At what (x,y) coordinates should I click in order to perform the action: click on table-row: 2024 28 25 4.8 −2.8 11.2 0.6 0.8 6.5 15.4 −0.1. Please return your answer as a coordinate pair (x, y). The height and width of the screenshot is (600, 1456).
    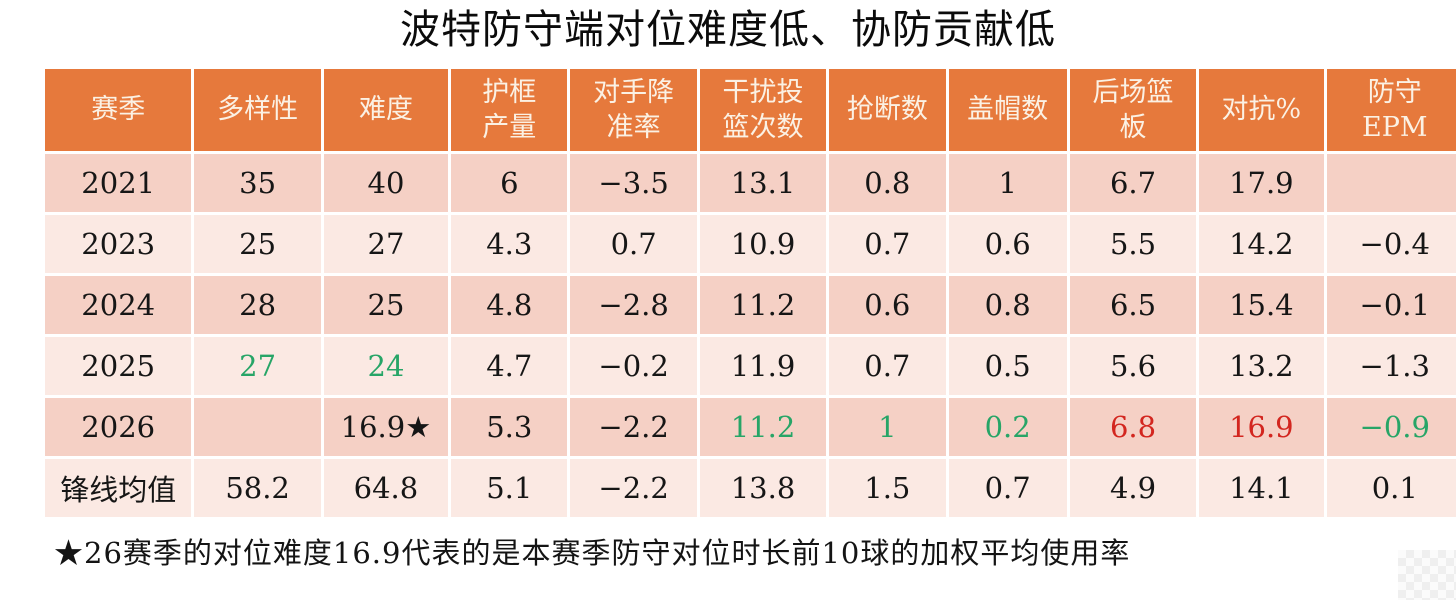
    Looking at the image, I should click on (750, 305).